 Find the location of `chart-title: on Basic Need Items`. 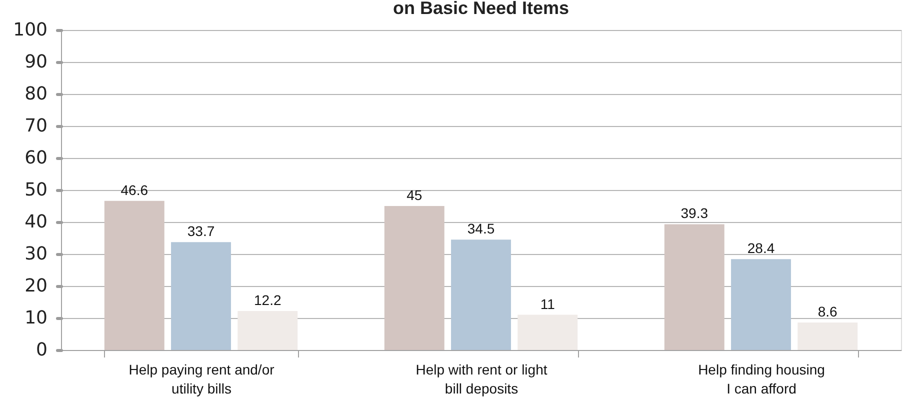

chart-title: on Basic Need Items is located at coordinates (481, 9).